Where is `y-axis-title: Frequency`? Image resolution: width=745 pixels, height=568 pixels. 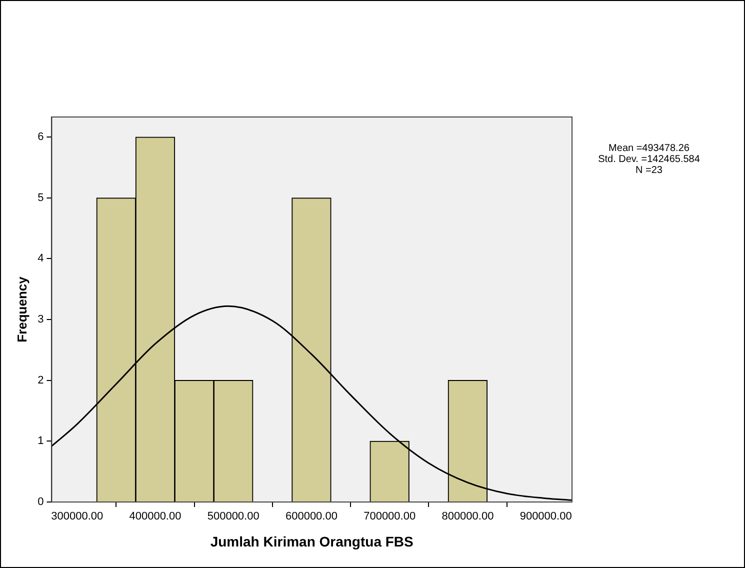 y-axis-title: Frequency is located at coordinates (22, 309).